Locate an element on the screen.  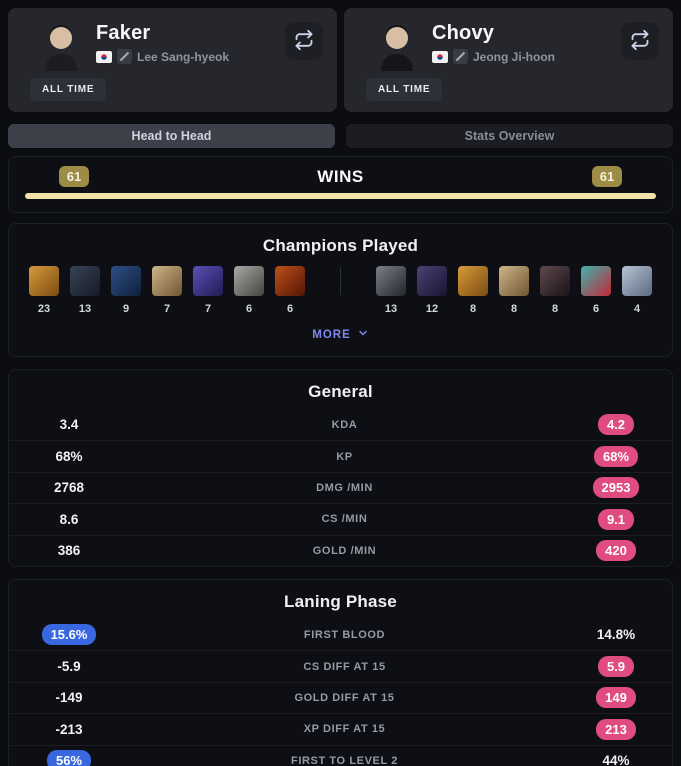
left-value: -5.9 is located at coordinates (69, 667).